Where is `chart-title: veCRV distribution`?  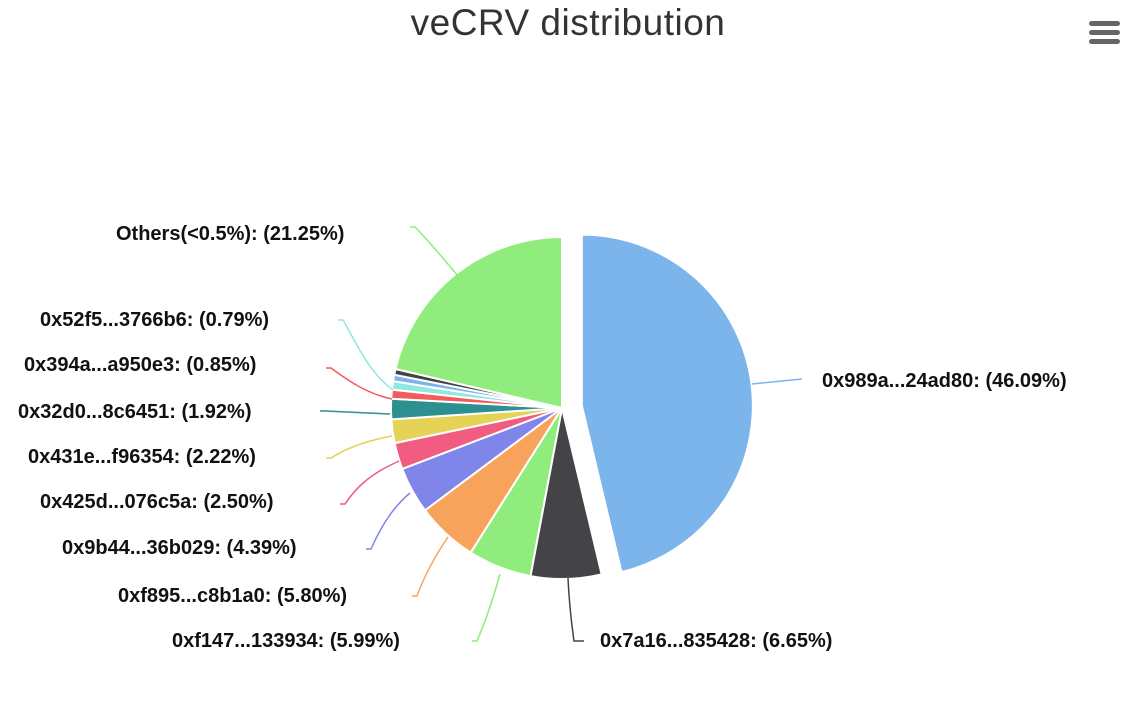
chart-title: veCRV distribution is located at coordinates (568, 22).